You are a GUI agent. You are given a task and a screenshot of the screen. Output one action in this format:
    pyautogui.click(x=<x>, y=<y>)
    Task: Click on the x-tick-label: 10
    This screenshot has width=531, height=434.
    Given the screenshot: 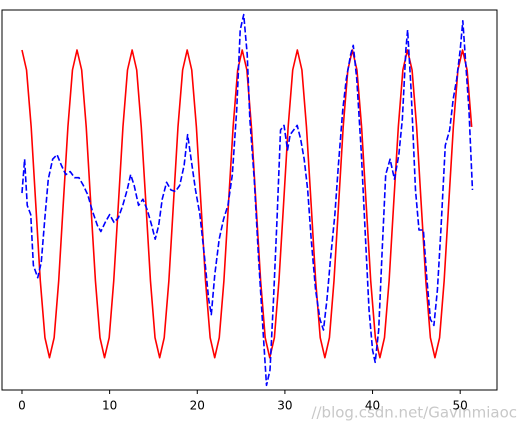 What is the action you would take?
    pyautogui.click(x=109, y=406)
    